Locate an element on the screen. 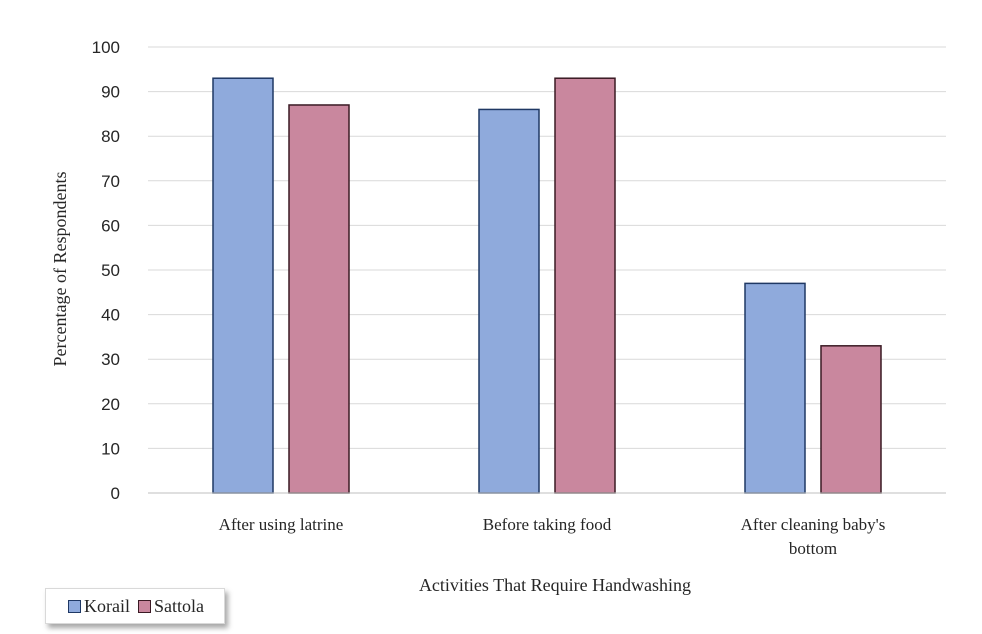 The width and height of the screenshot is (982, 634). y-tick-label: 60 is located at coordinates (110, 225).